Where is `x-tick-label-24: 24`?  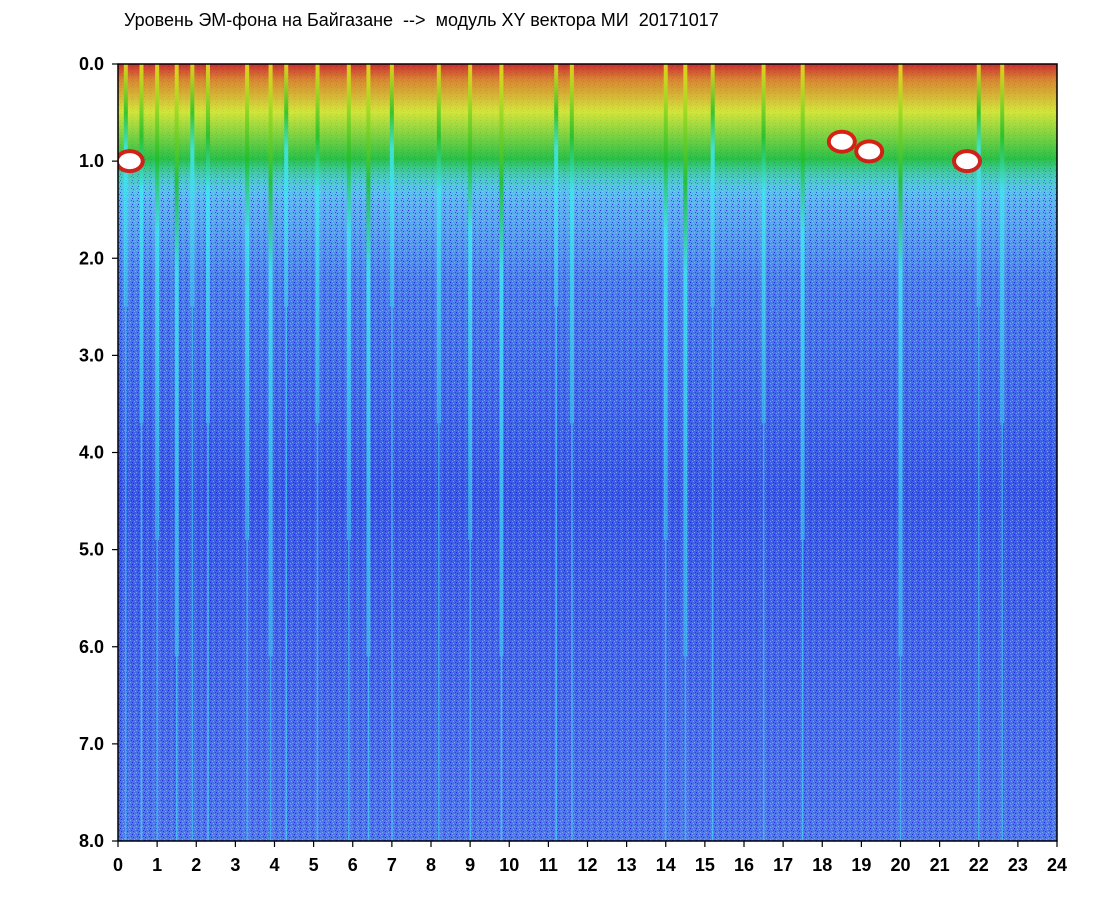 x-tick-label-24: 24 is located at coordinates (1057, 865).